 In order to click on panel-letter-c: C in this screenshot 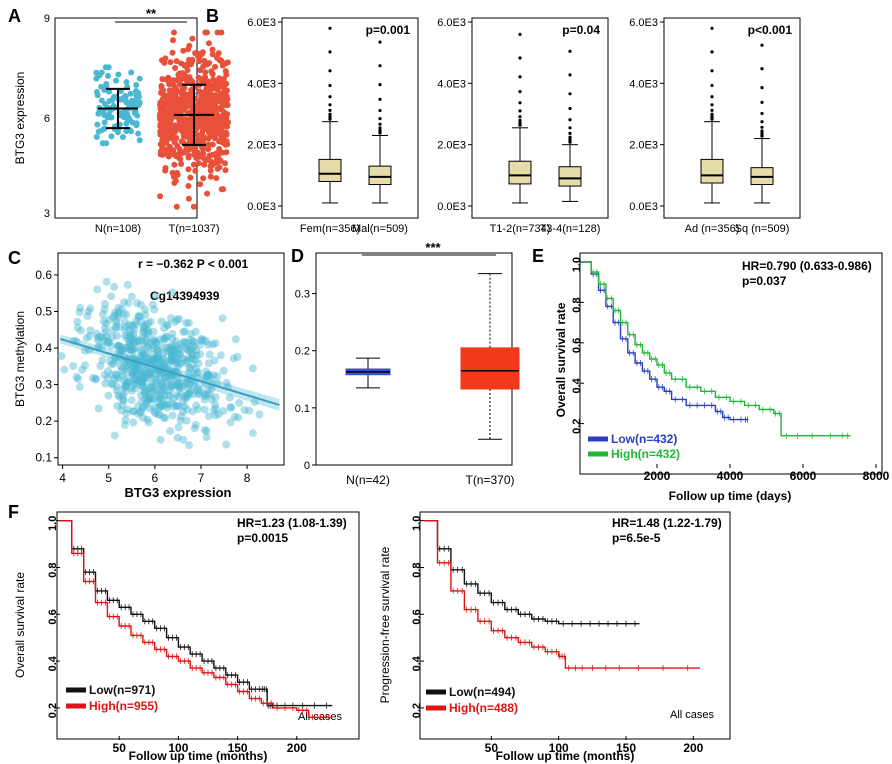, I will do `click(14, 258)`.